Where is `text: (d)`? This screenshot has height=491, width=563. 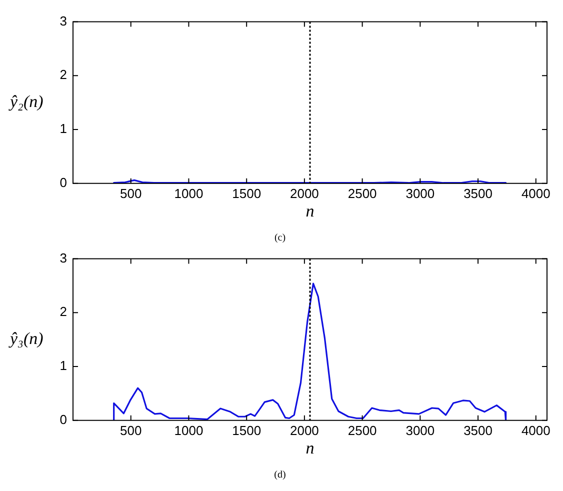 text: (d) is located at coordinates (280, 475).